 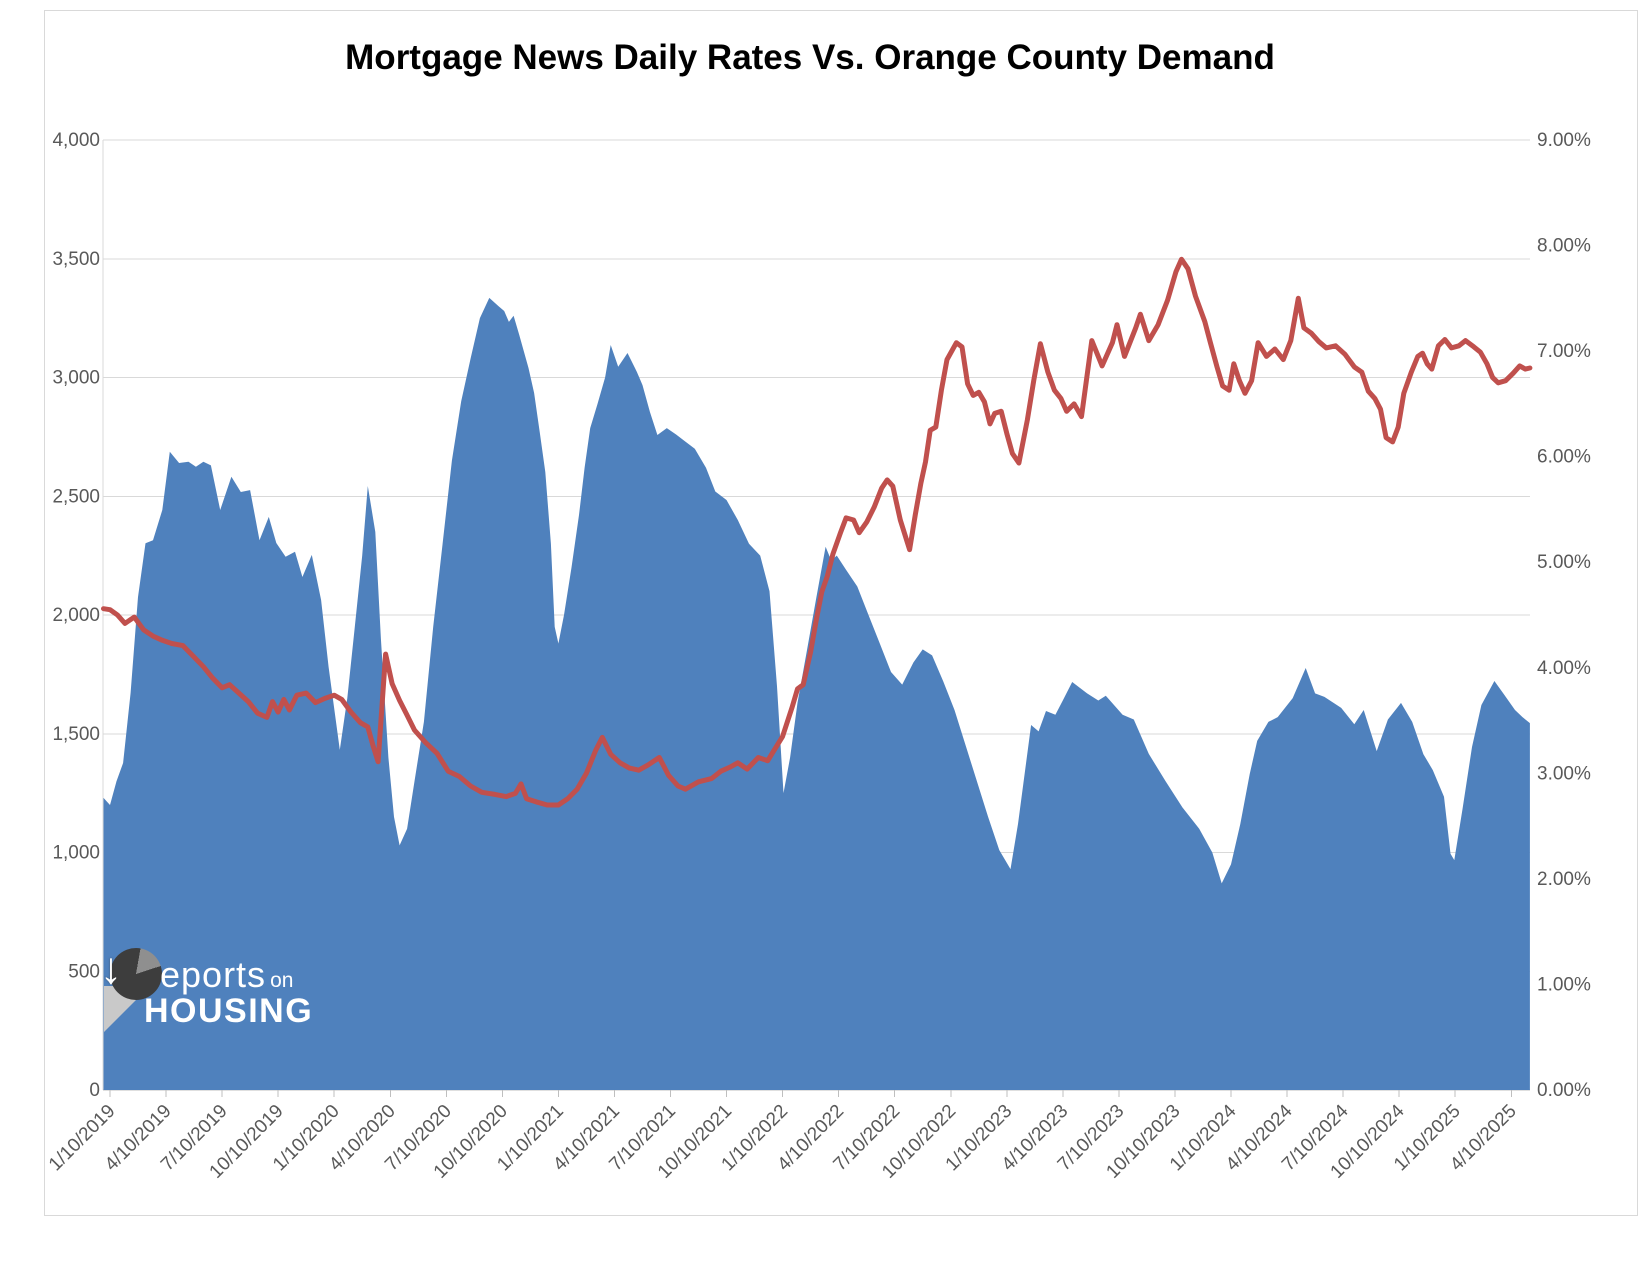 I want to click on svg-text: 3,500, so click(x=76, y=259).